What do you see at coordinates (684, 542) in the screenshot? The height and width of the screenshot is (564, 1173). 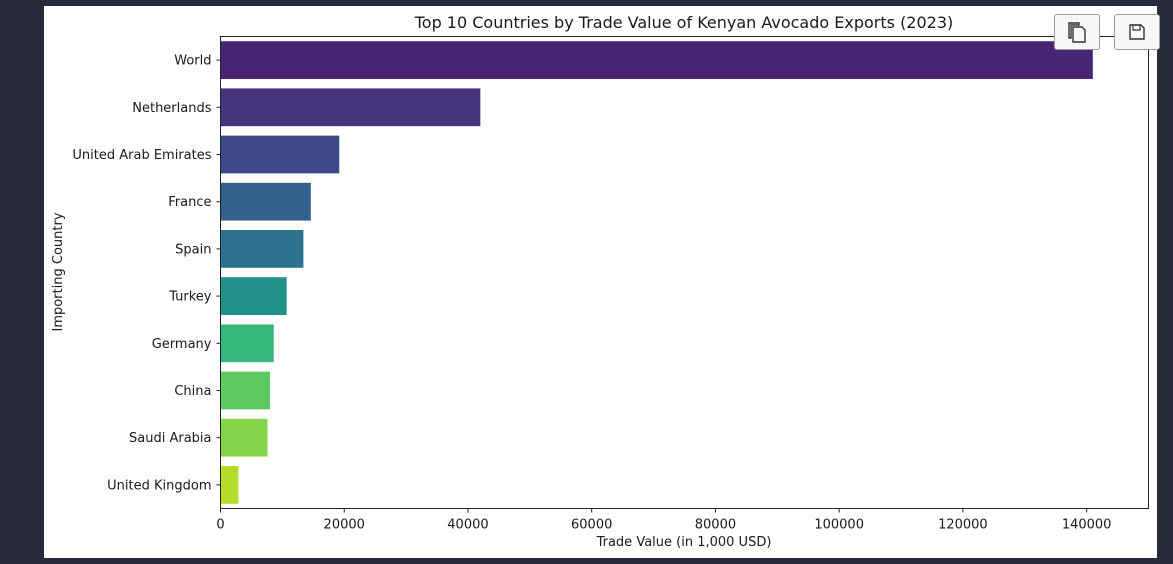 I see `x-axis-label: Trade Value (in 1,000 USD)` at bounding box center [684, 542].